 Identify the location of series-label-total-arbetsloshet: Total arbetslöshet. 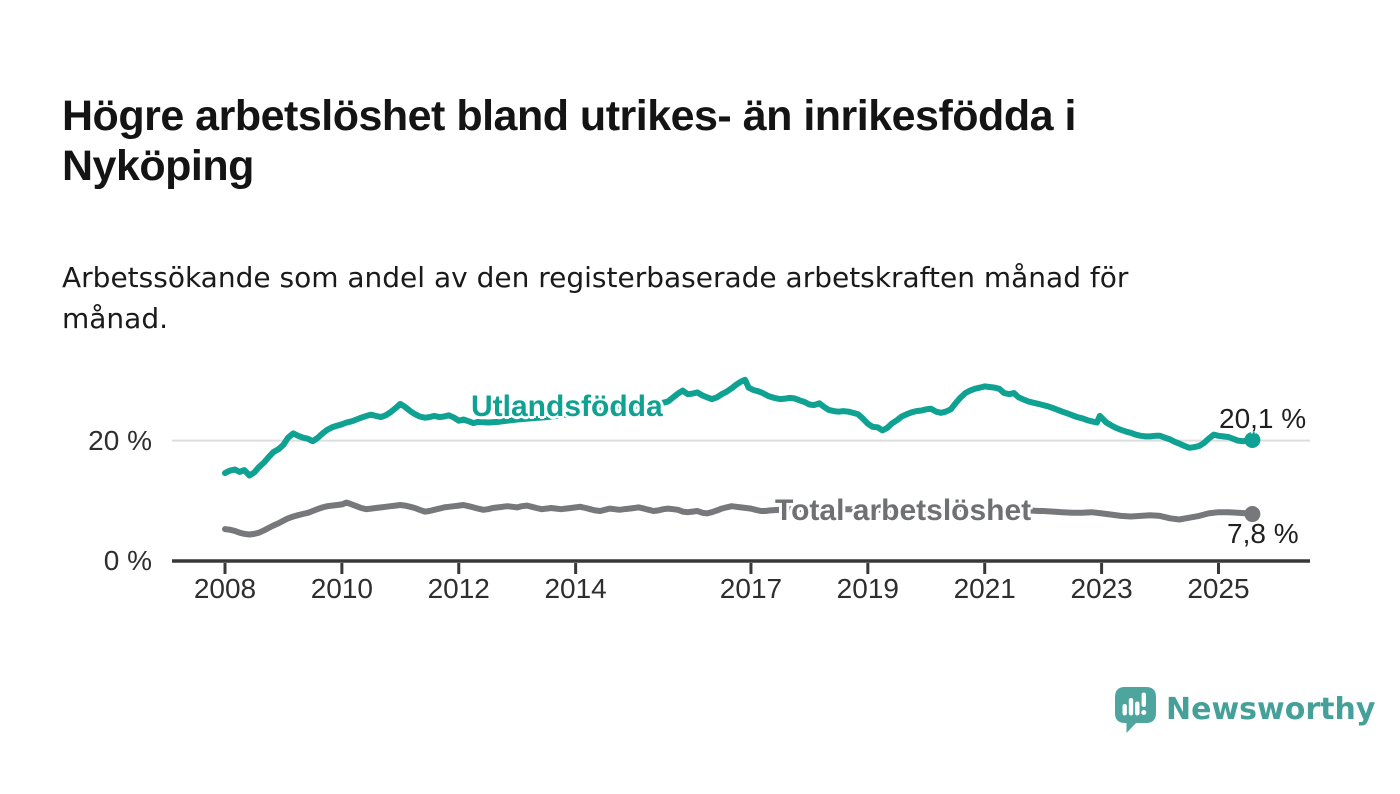
(903, 510).